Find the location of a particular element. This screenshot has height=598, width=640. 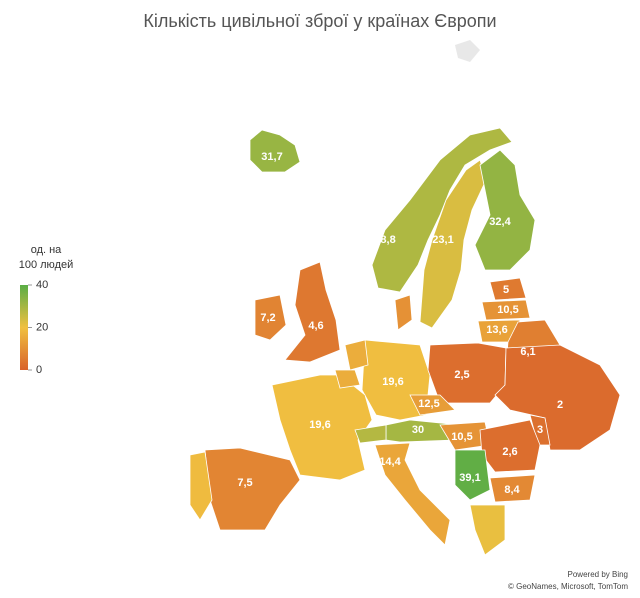

legend-tick-label: 0 is located at coordinates (39, 370).